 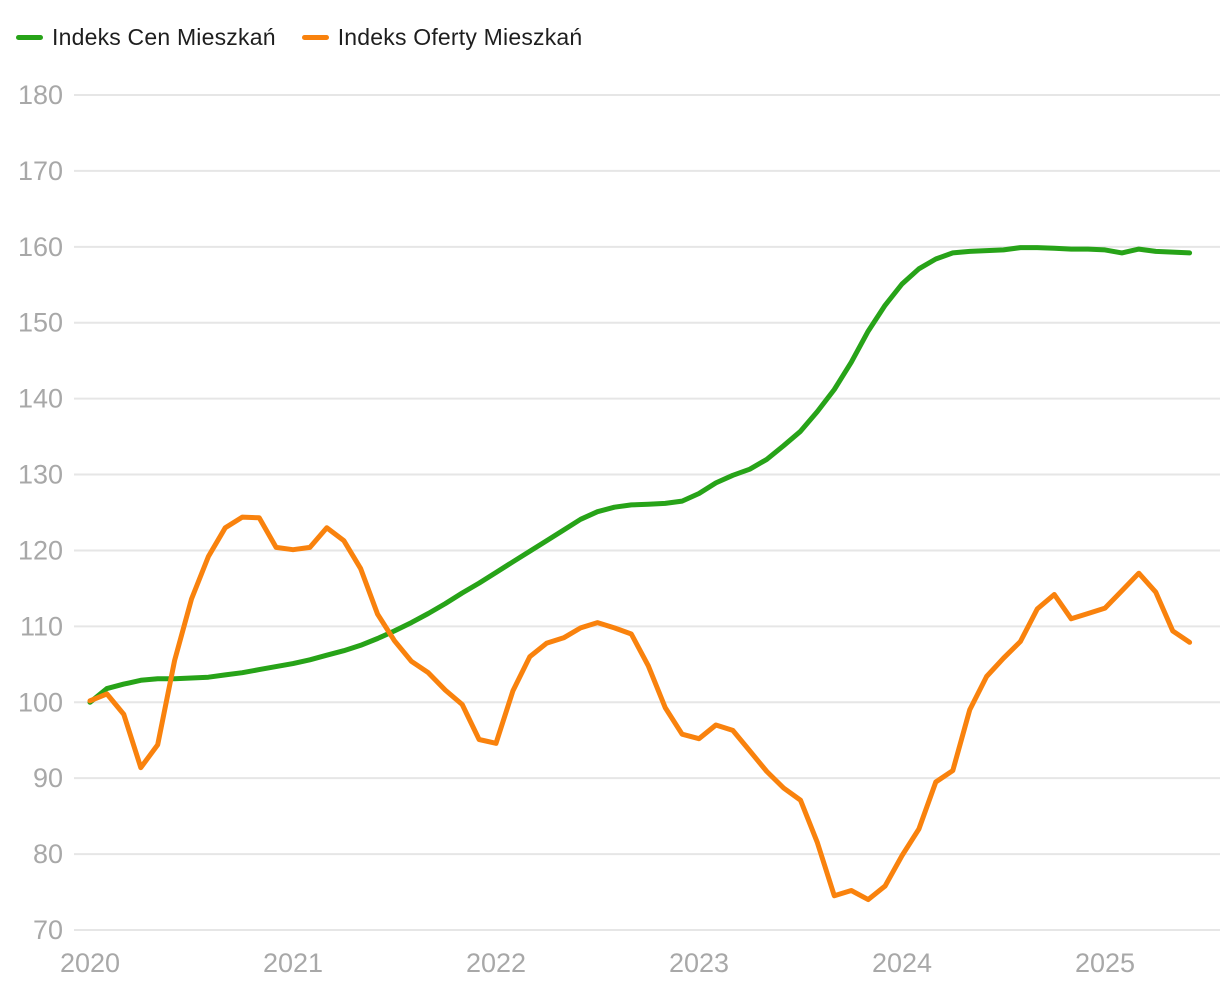 I want to click on svg-text: 110, so click(x=41, y=626).